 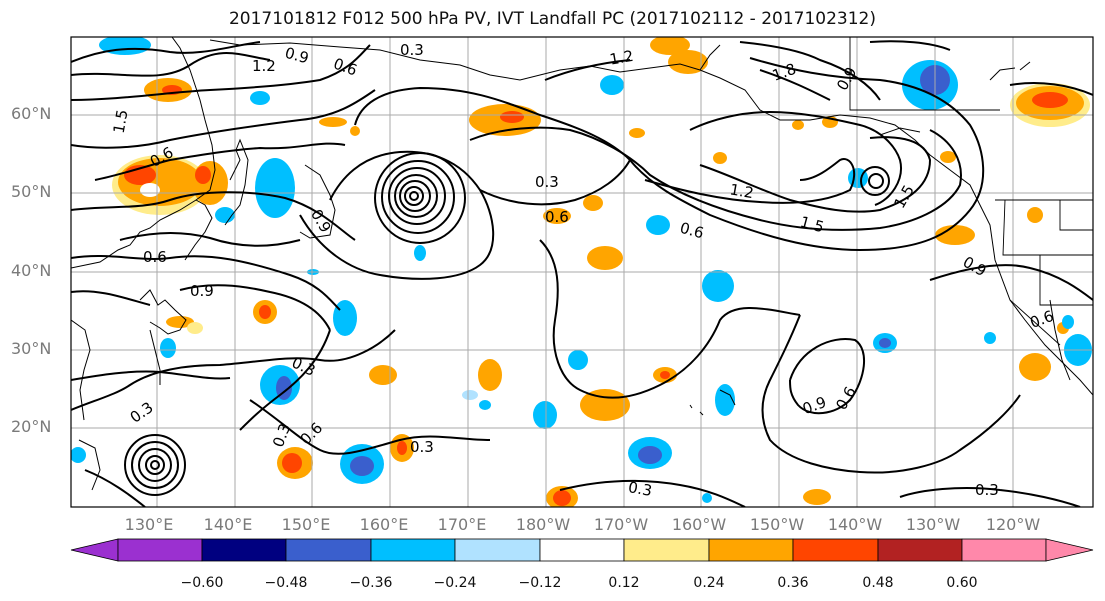 I want to click on latitude-label: 60°N, so click(x=31, y=113).